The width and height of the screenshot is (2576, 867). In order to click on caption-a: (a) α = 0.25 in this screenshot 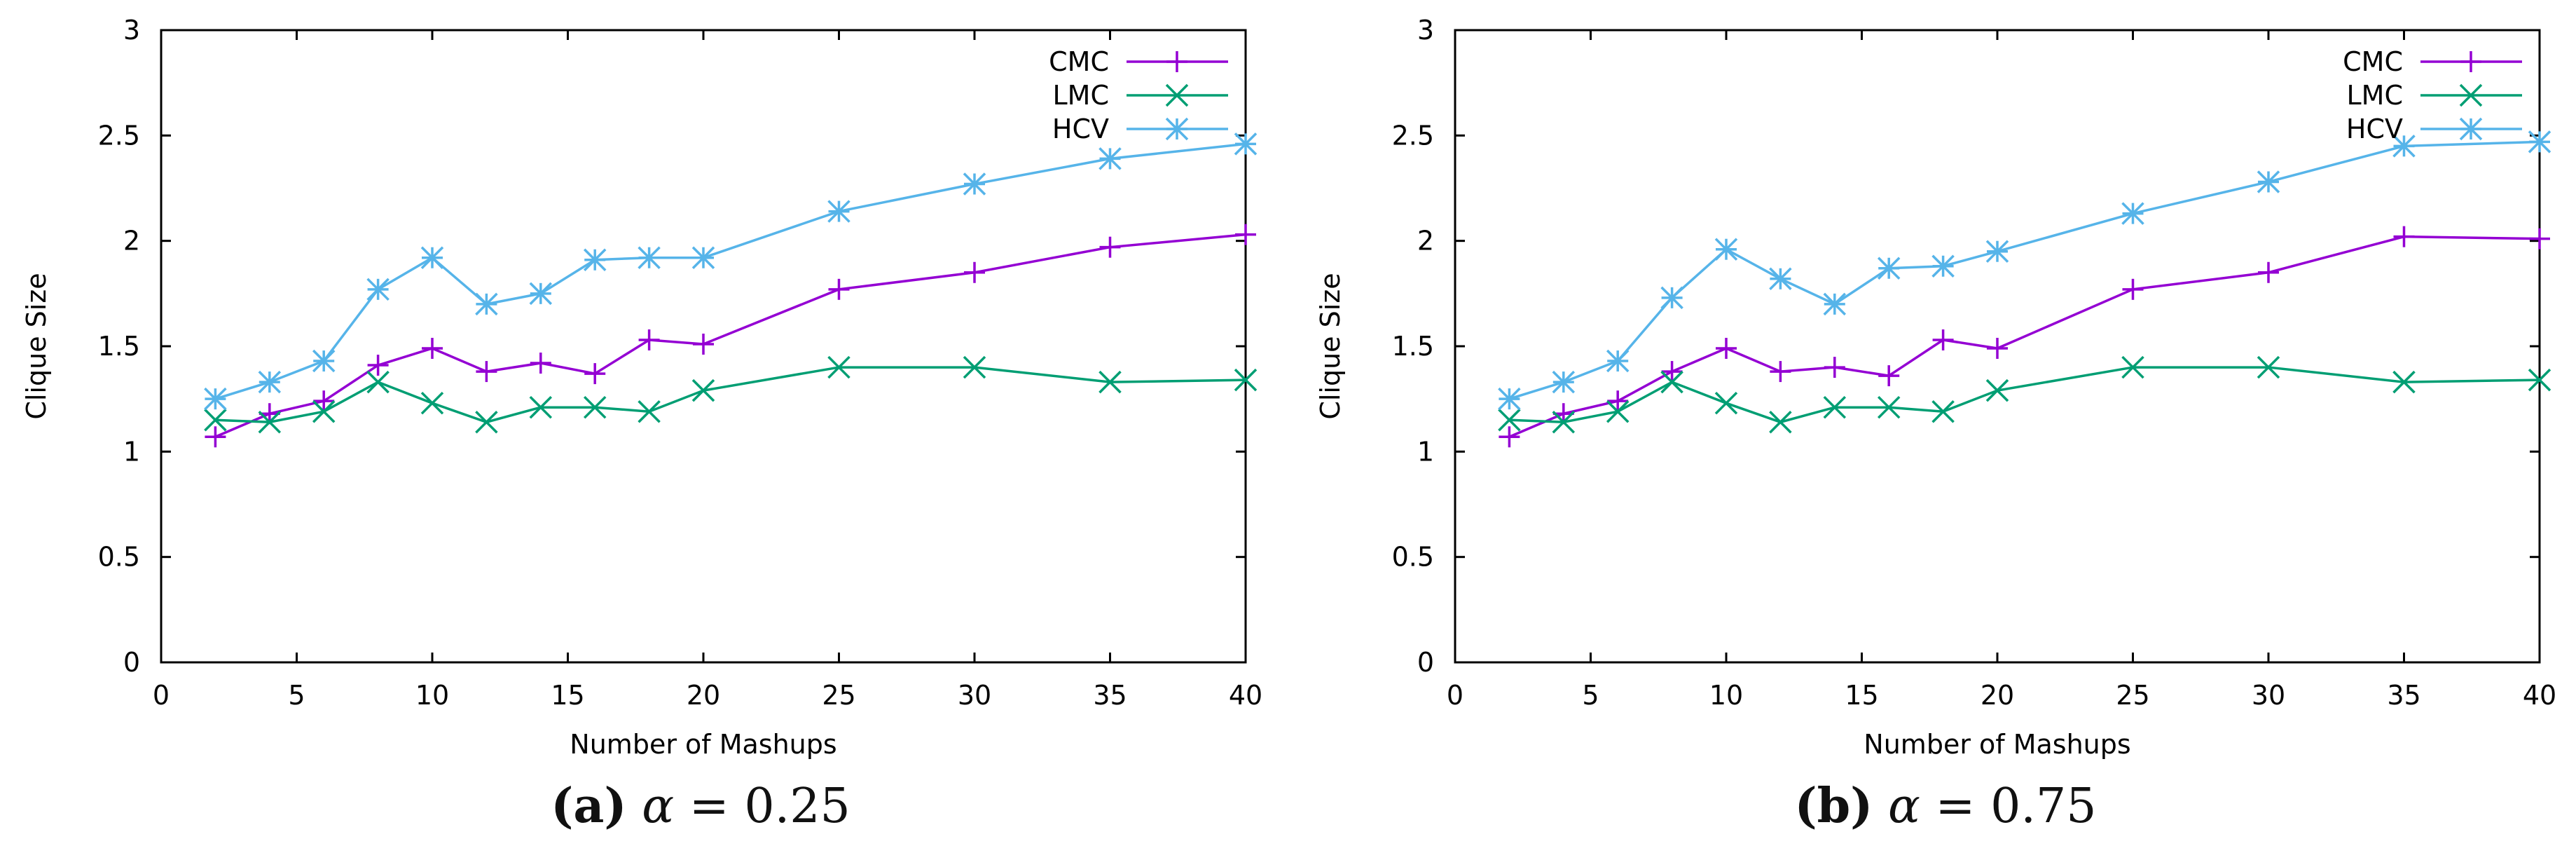, I will do `click(700, 806)`.